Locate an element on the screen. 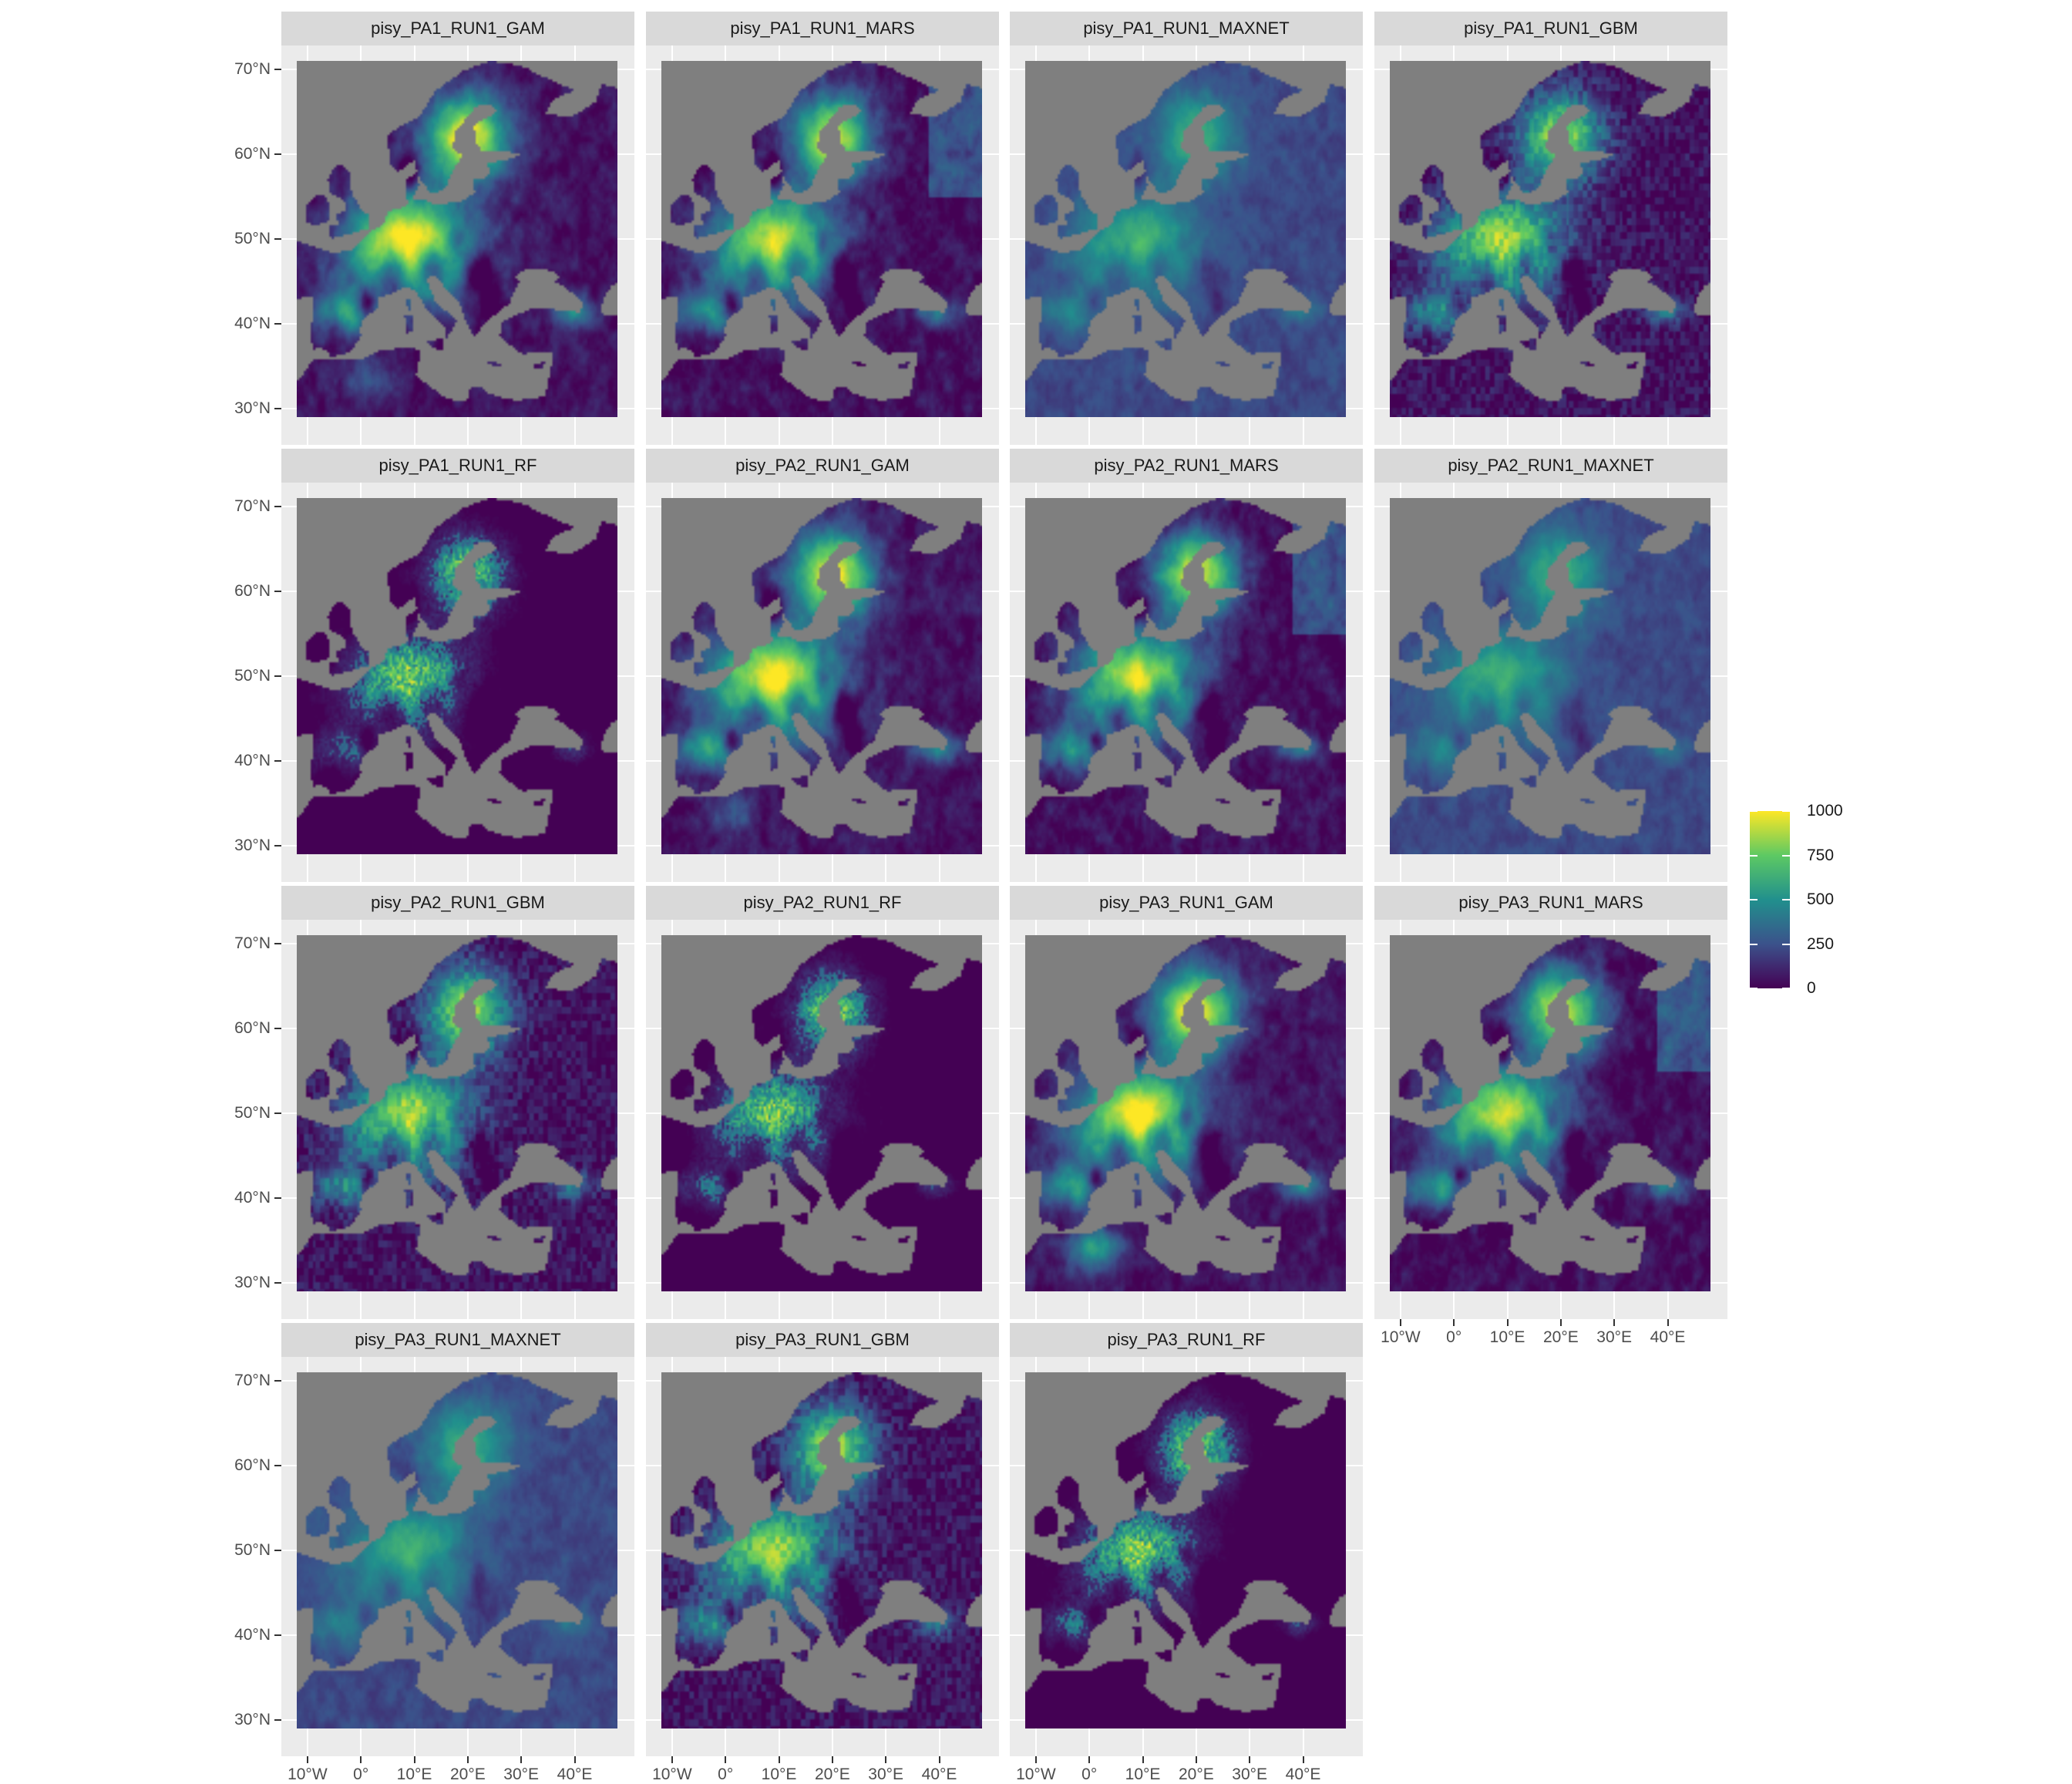 The height and width of the screenshot is (1784, 2072). panel-title: pisy_PA2_RUN1_MAXNET is located at coordinates (1551, 466).